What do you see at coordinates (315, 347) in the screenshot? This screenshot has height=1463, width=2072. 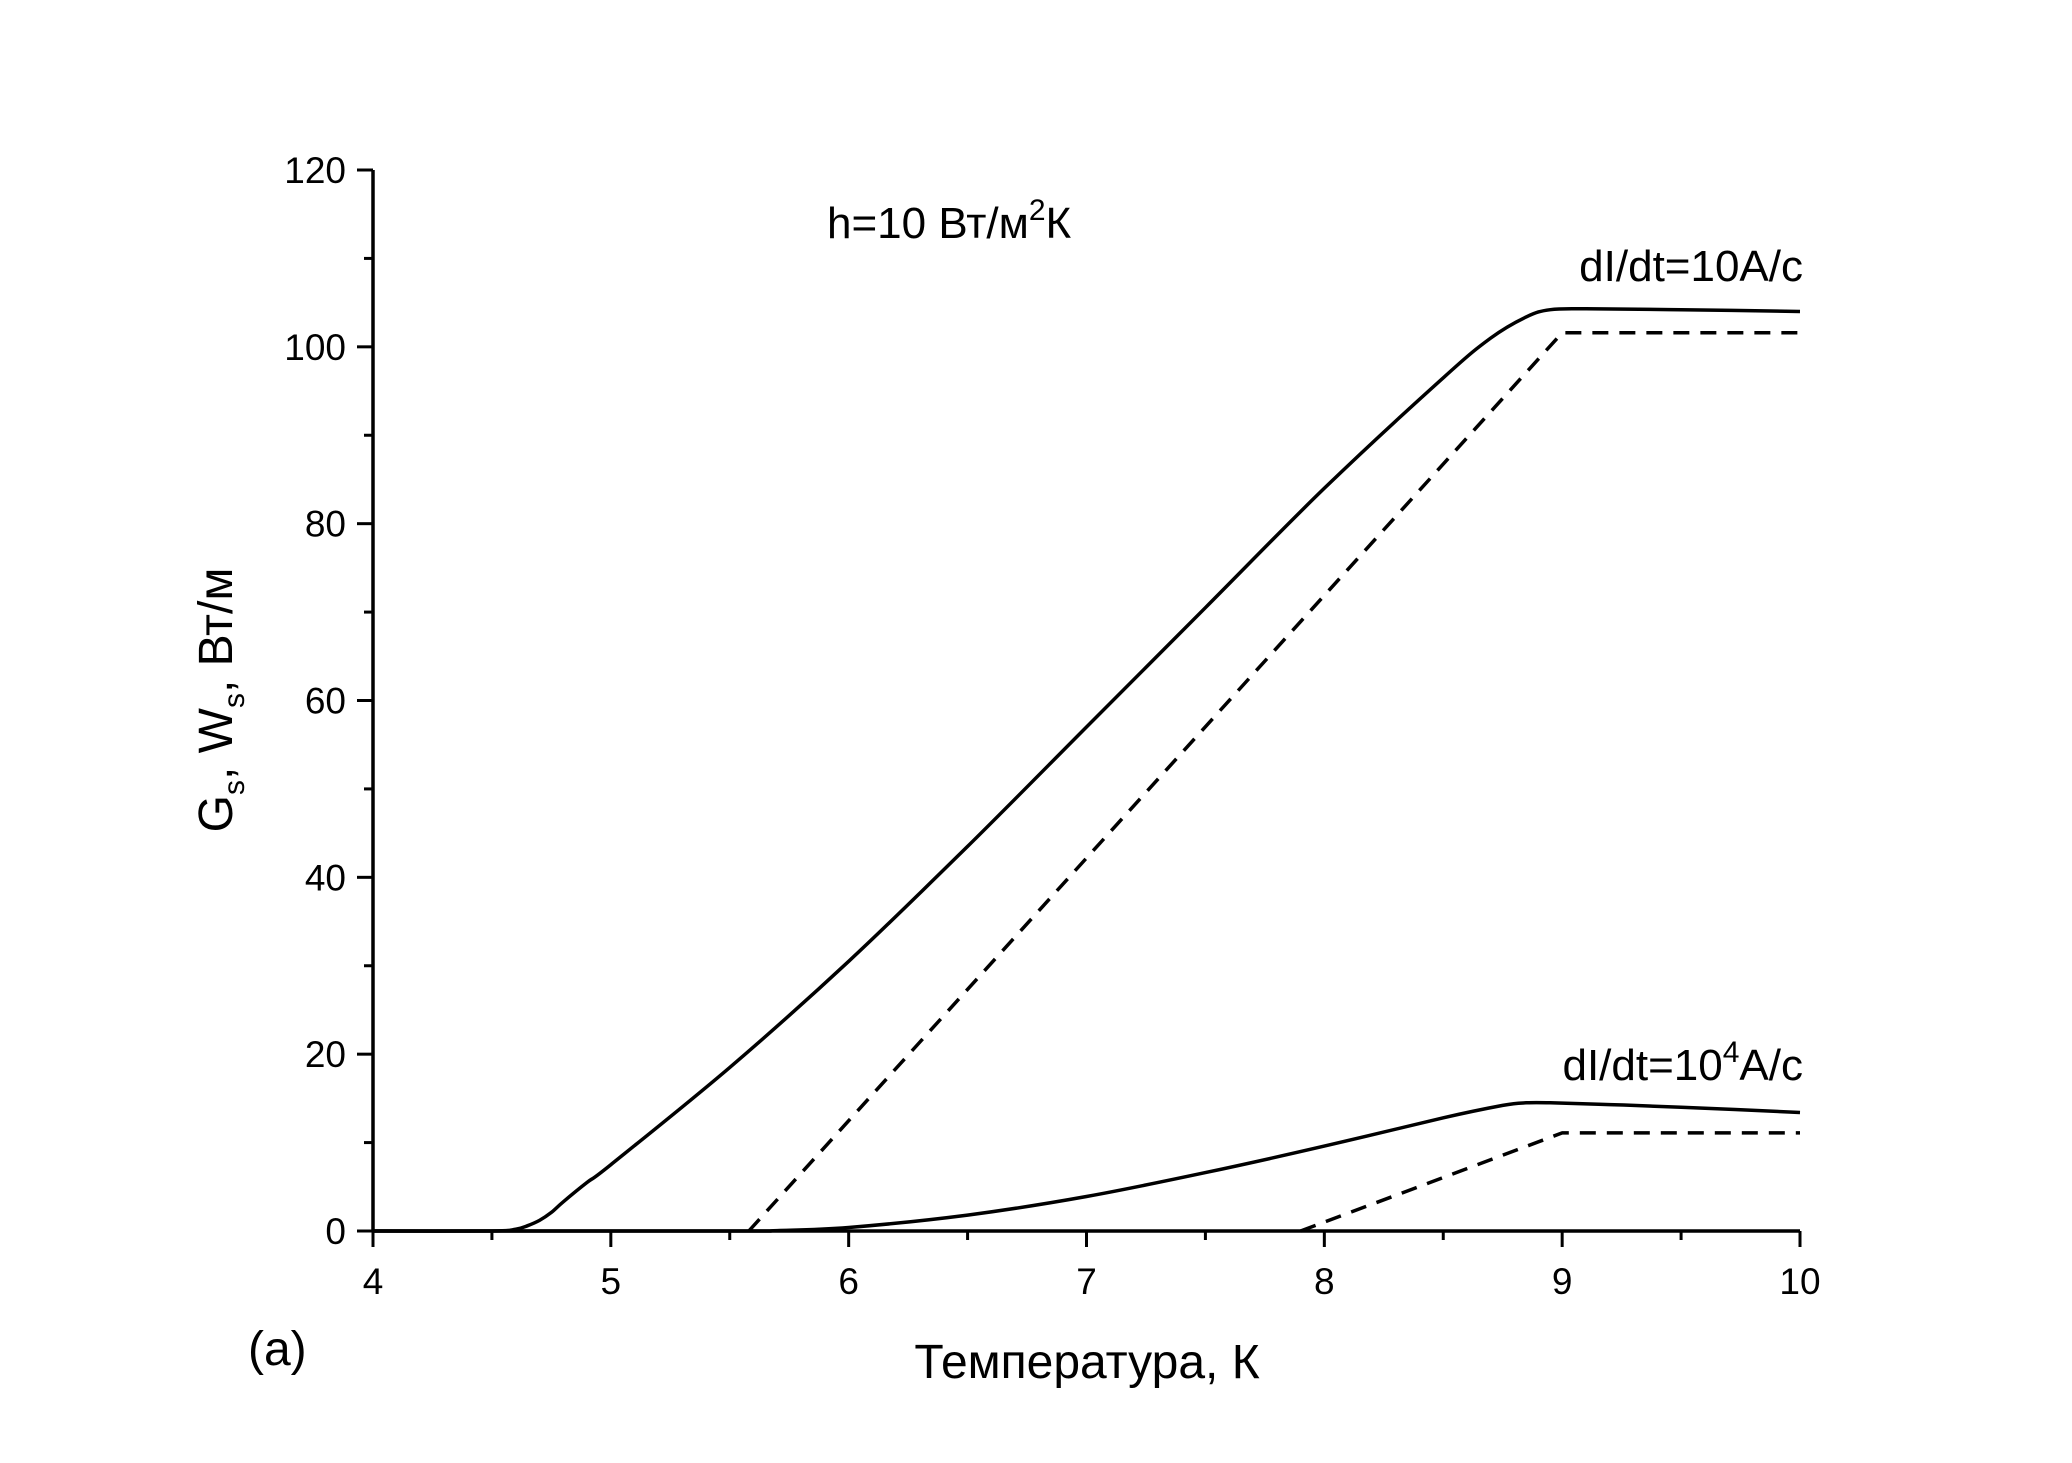 I see `y-tick-label: 100` at bounding box center [315, 347].